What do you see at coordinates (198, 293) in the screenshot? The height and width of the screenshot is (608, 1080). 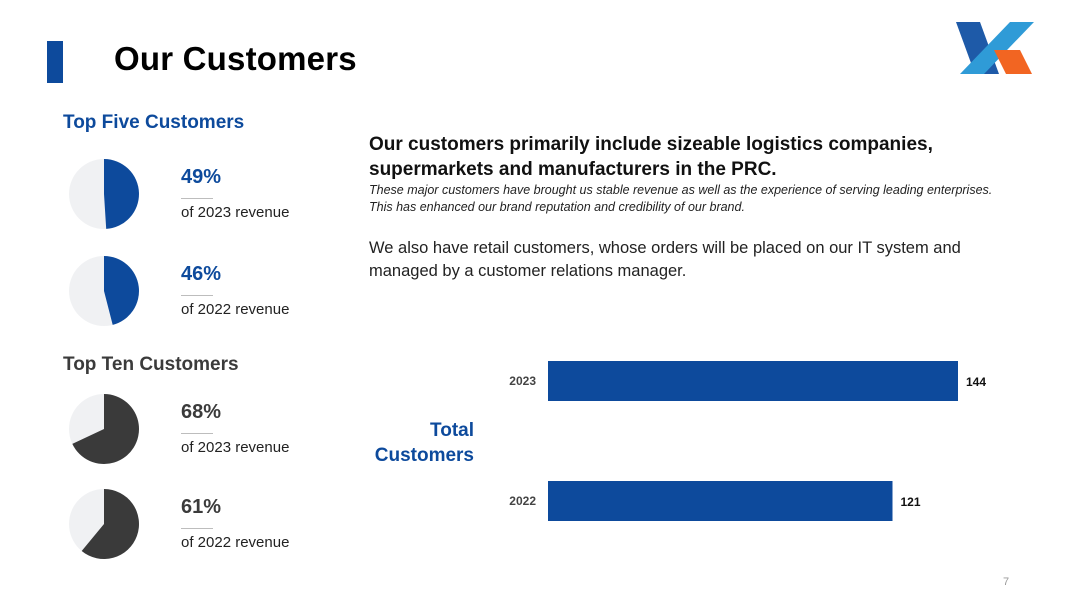 I see `top-five-2022-kpi: 46% of 2022 revenue` at bounding box center [198, 293].